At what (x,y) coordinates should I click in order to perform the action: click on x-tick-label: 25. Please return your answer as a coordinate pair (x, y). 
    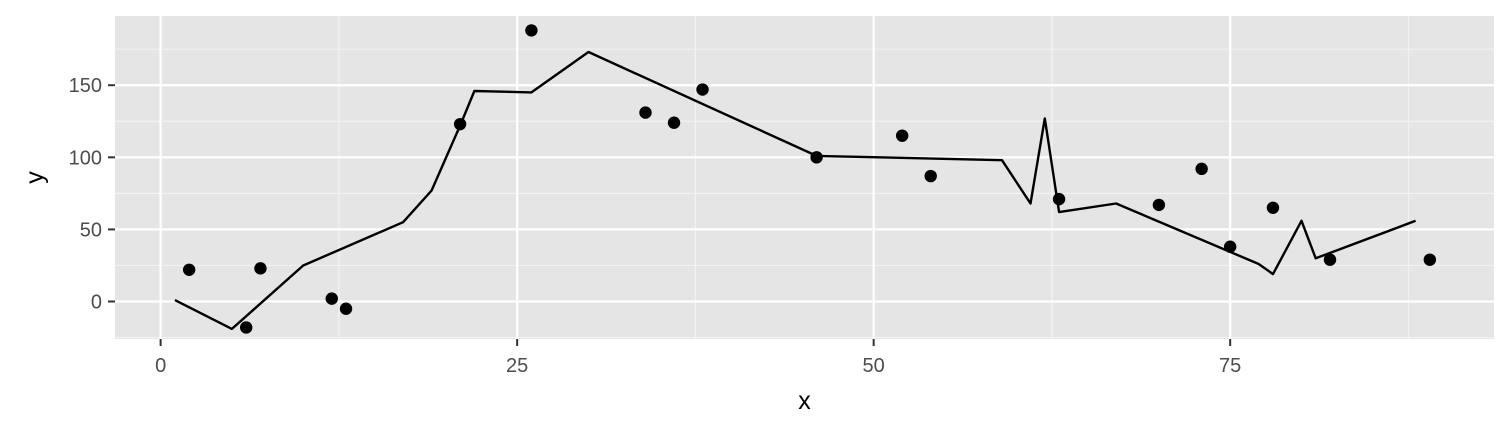
    Looking at the image, I should click on (517, 366).